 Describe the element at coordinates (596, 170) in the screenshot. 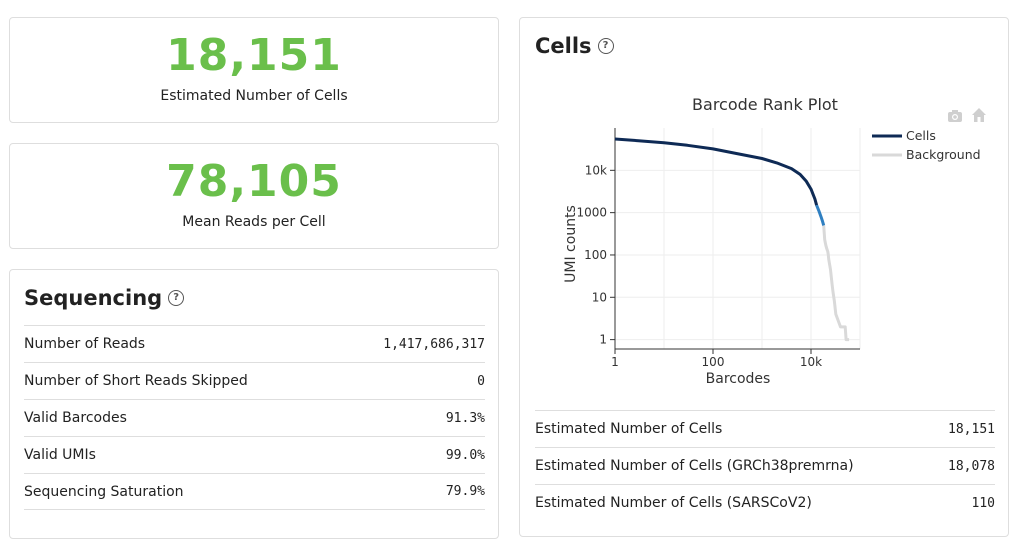

I see `y-tick-label: 10k` at that location.